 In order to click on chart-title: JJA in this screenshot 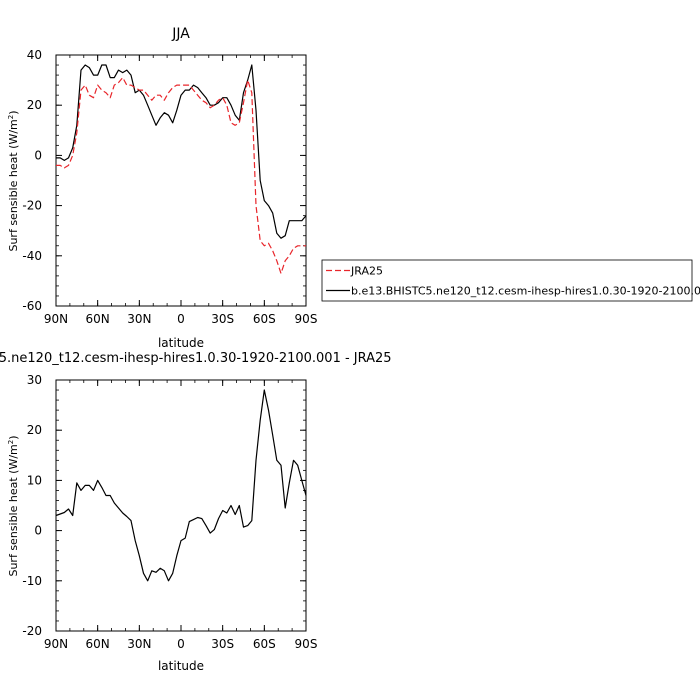, I will do `click(180, 34)`.